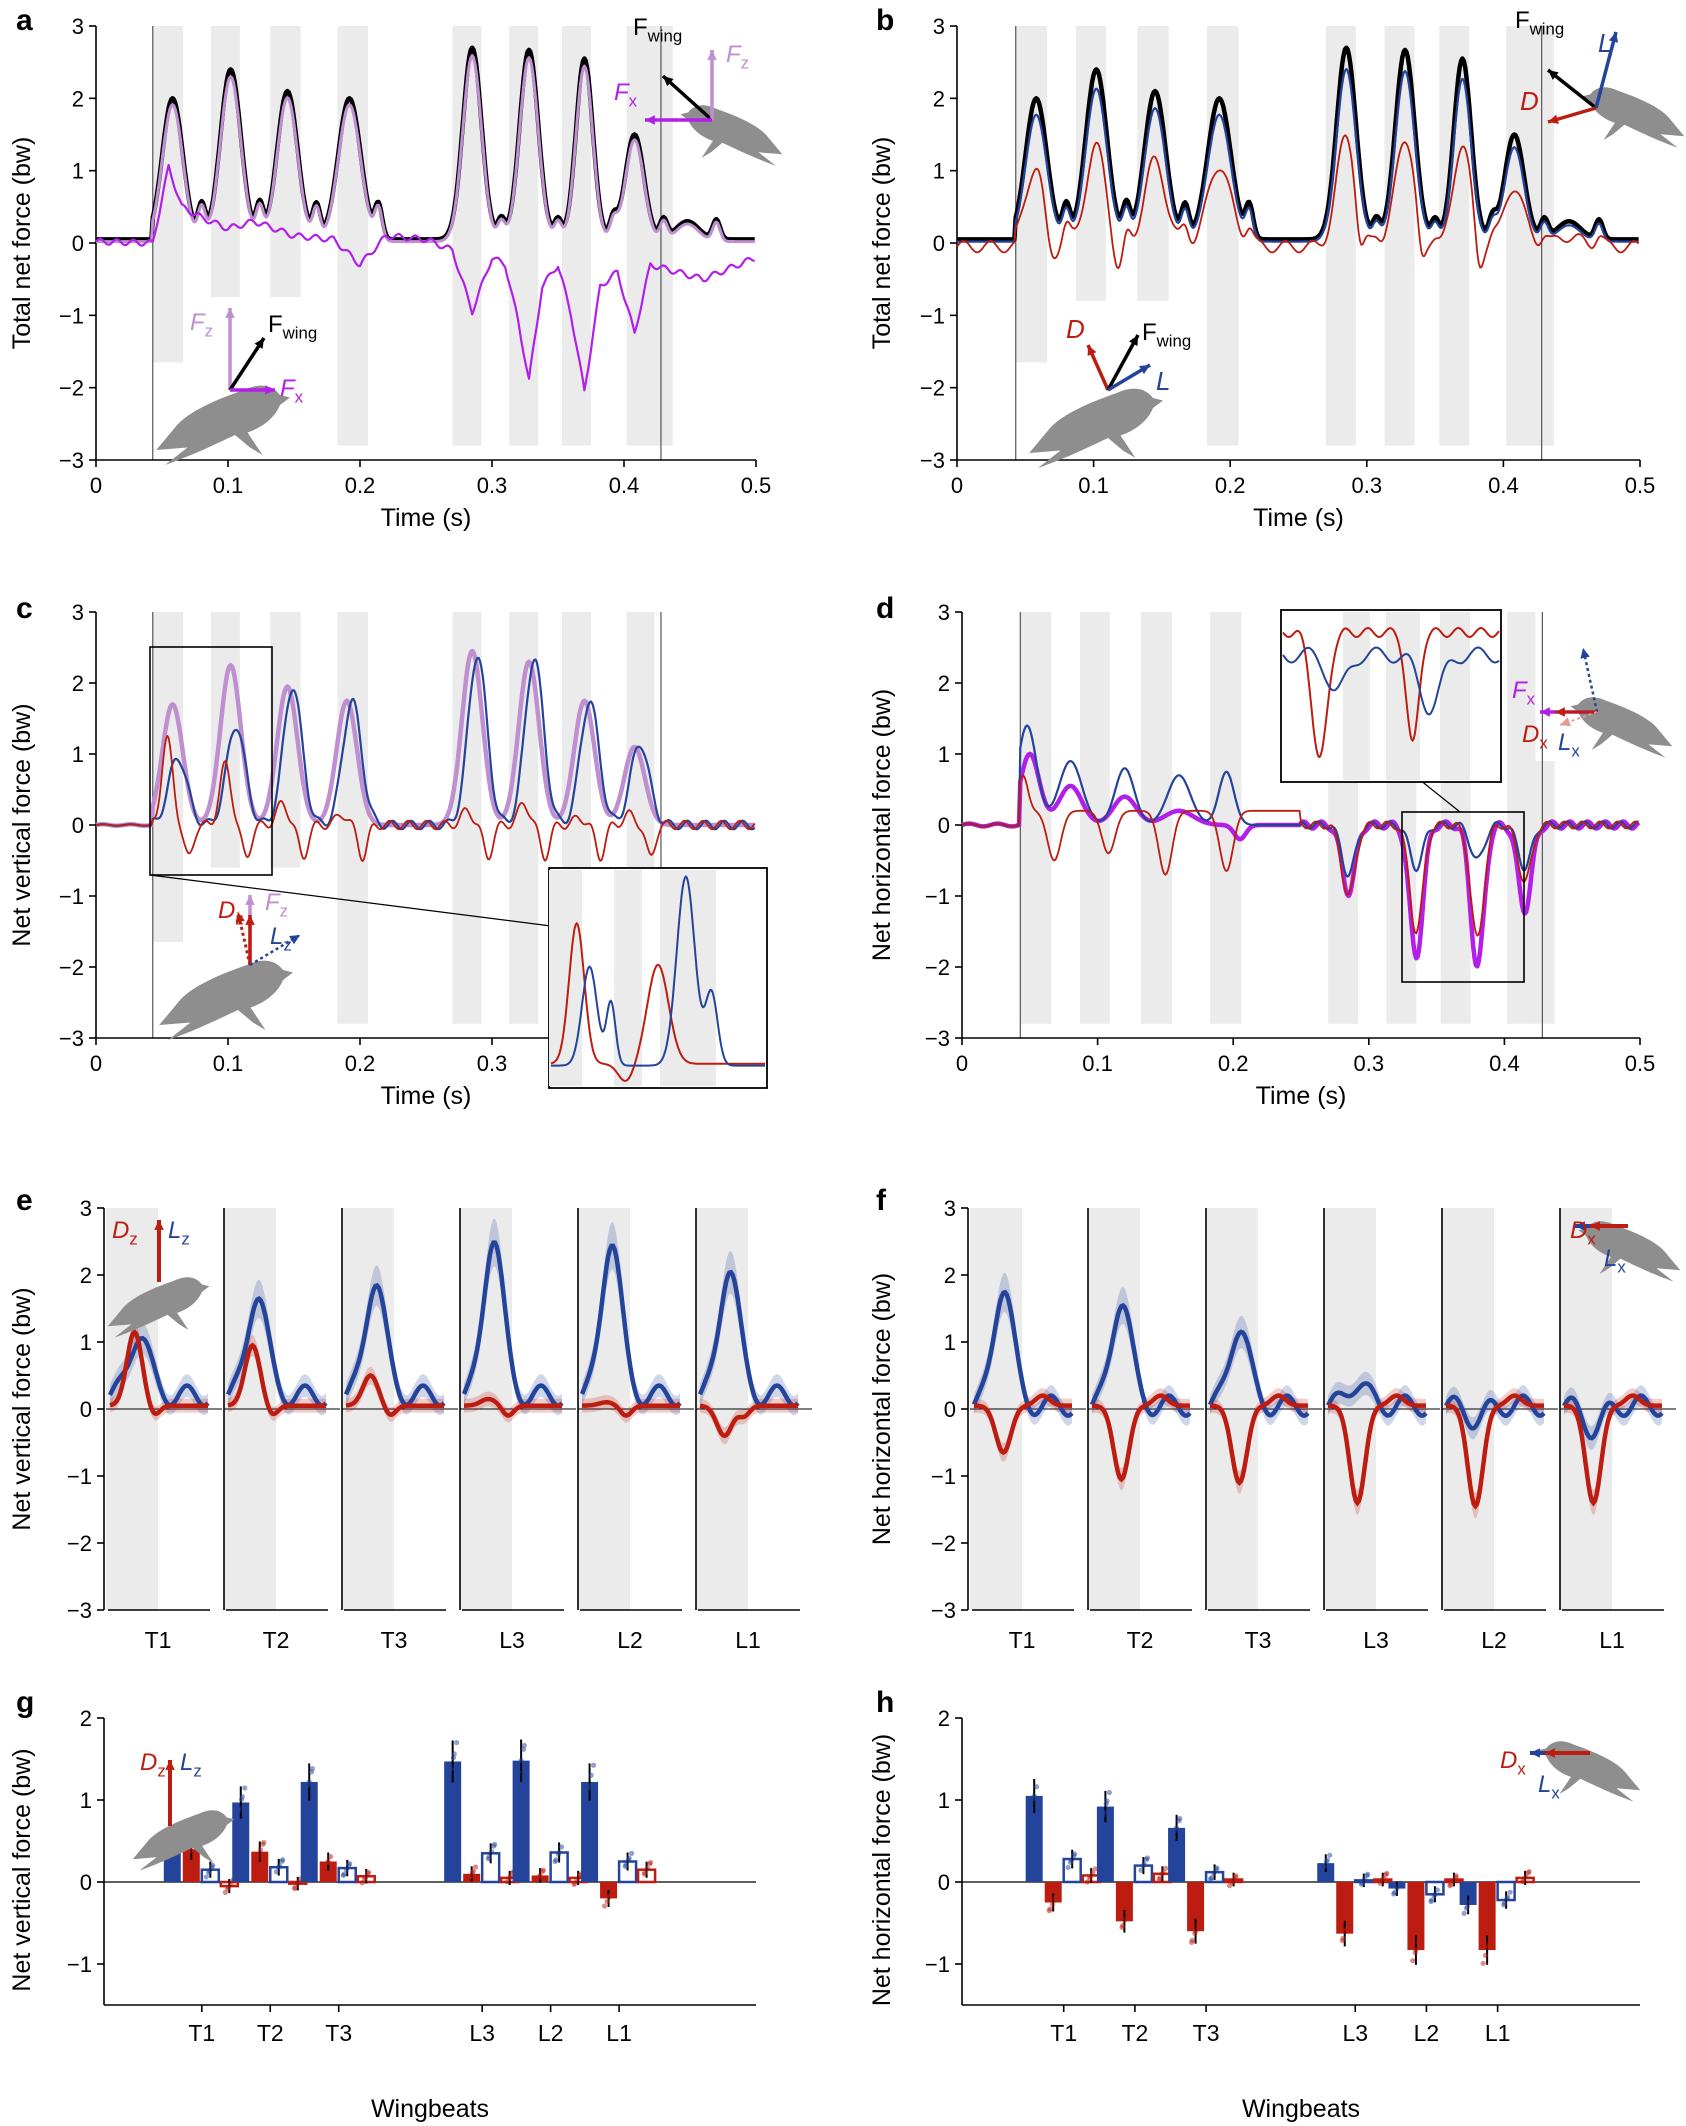 The width and height of the screenshot is (1686, 2126). What do you see at coordinates (425, 798) in the screenshot?
I see `series-dz` at bounding box center [425, 798].